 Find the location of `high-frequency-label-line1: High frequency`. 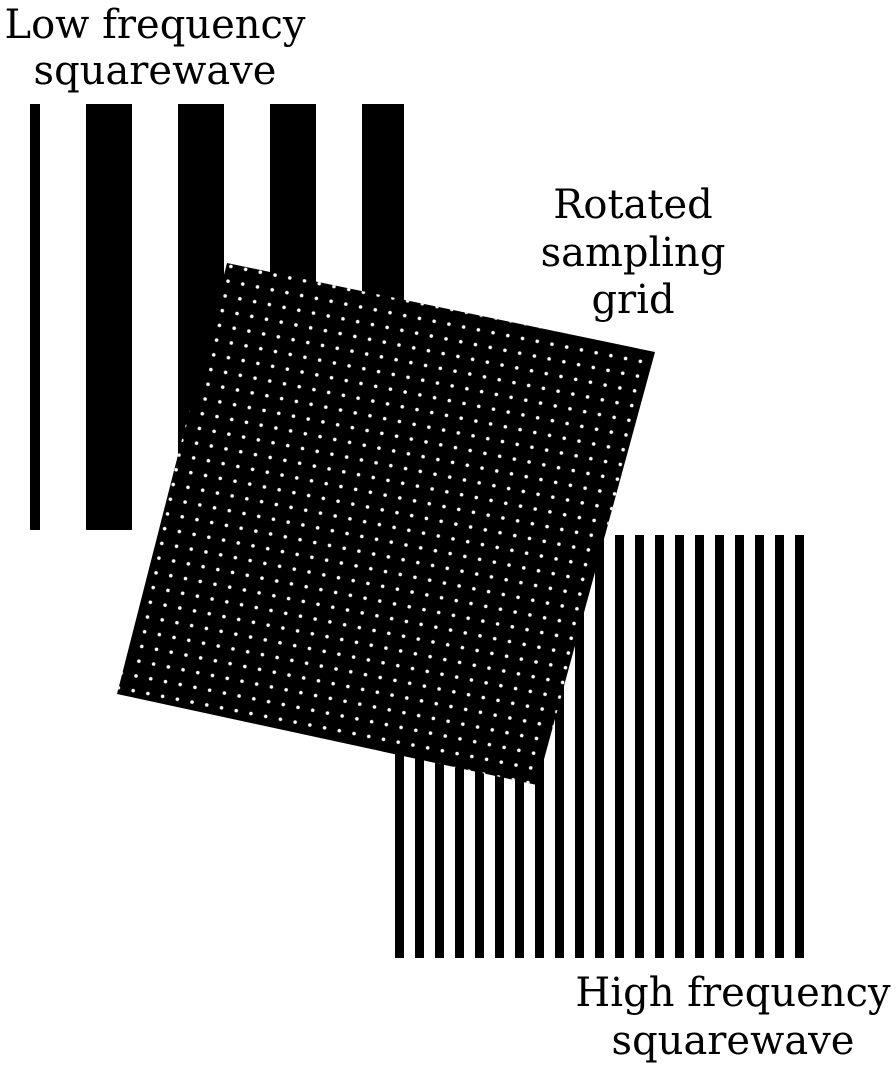

high-frequency-label-line1: High frequency is located at coordinates (733, 993).